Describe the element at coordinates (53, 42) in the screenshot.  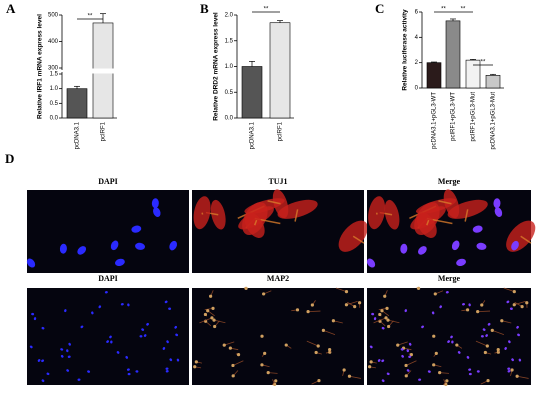
I see `y-tick-label: 400` at that location.